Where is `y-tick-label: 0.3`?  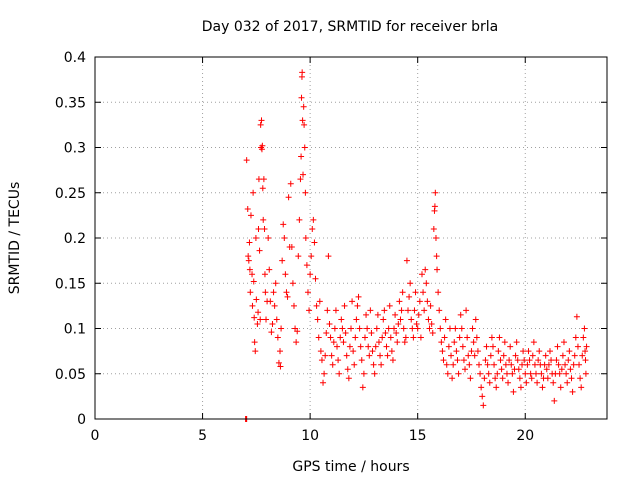 y-tick-label: 0.3 is located at coordinates (75, 149).